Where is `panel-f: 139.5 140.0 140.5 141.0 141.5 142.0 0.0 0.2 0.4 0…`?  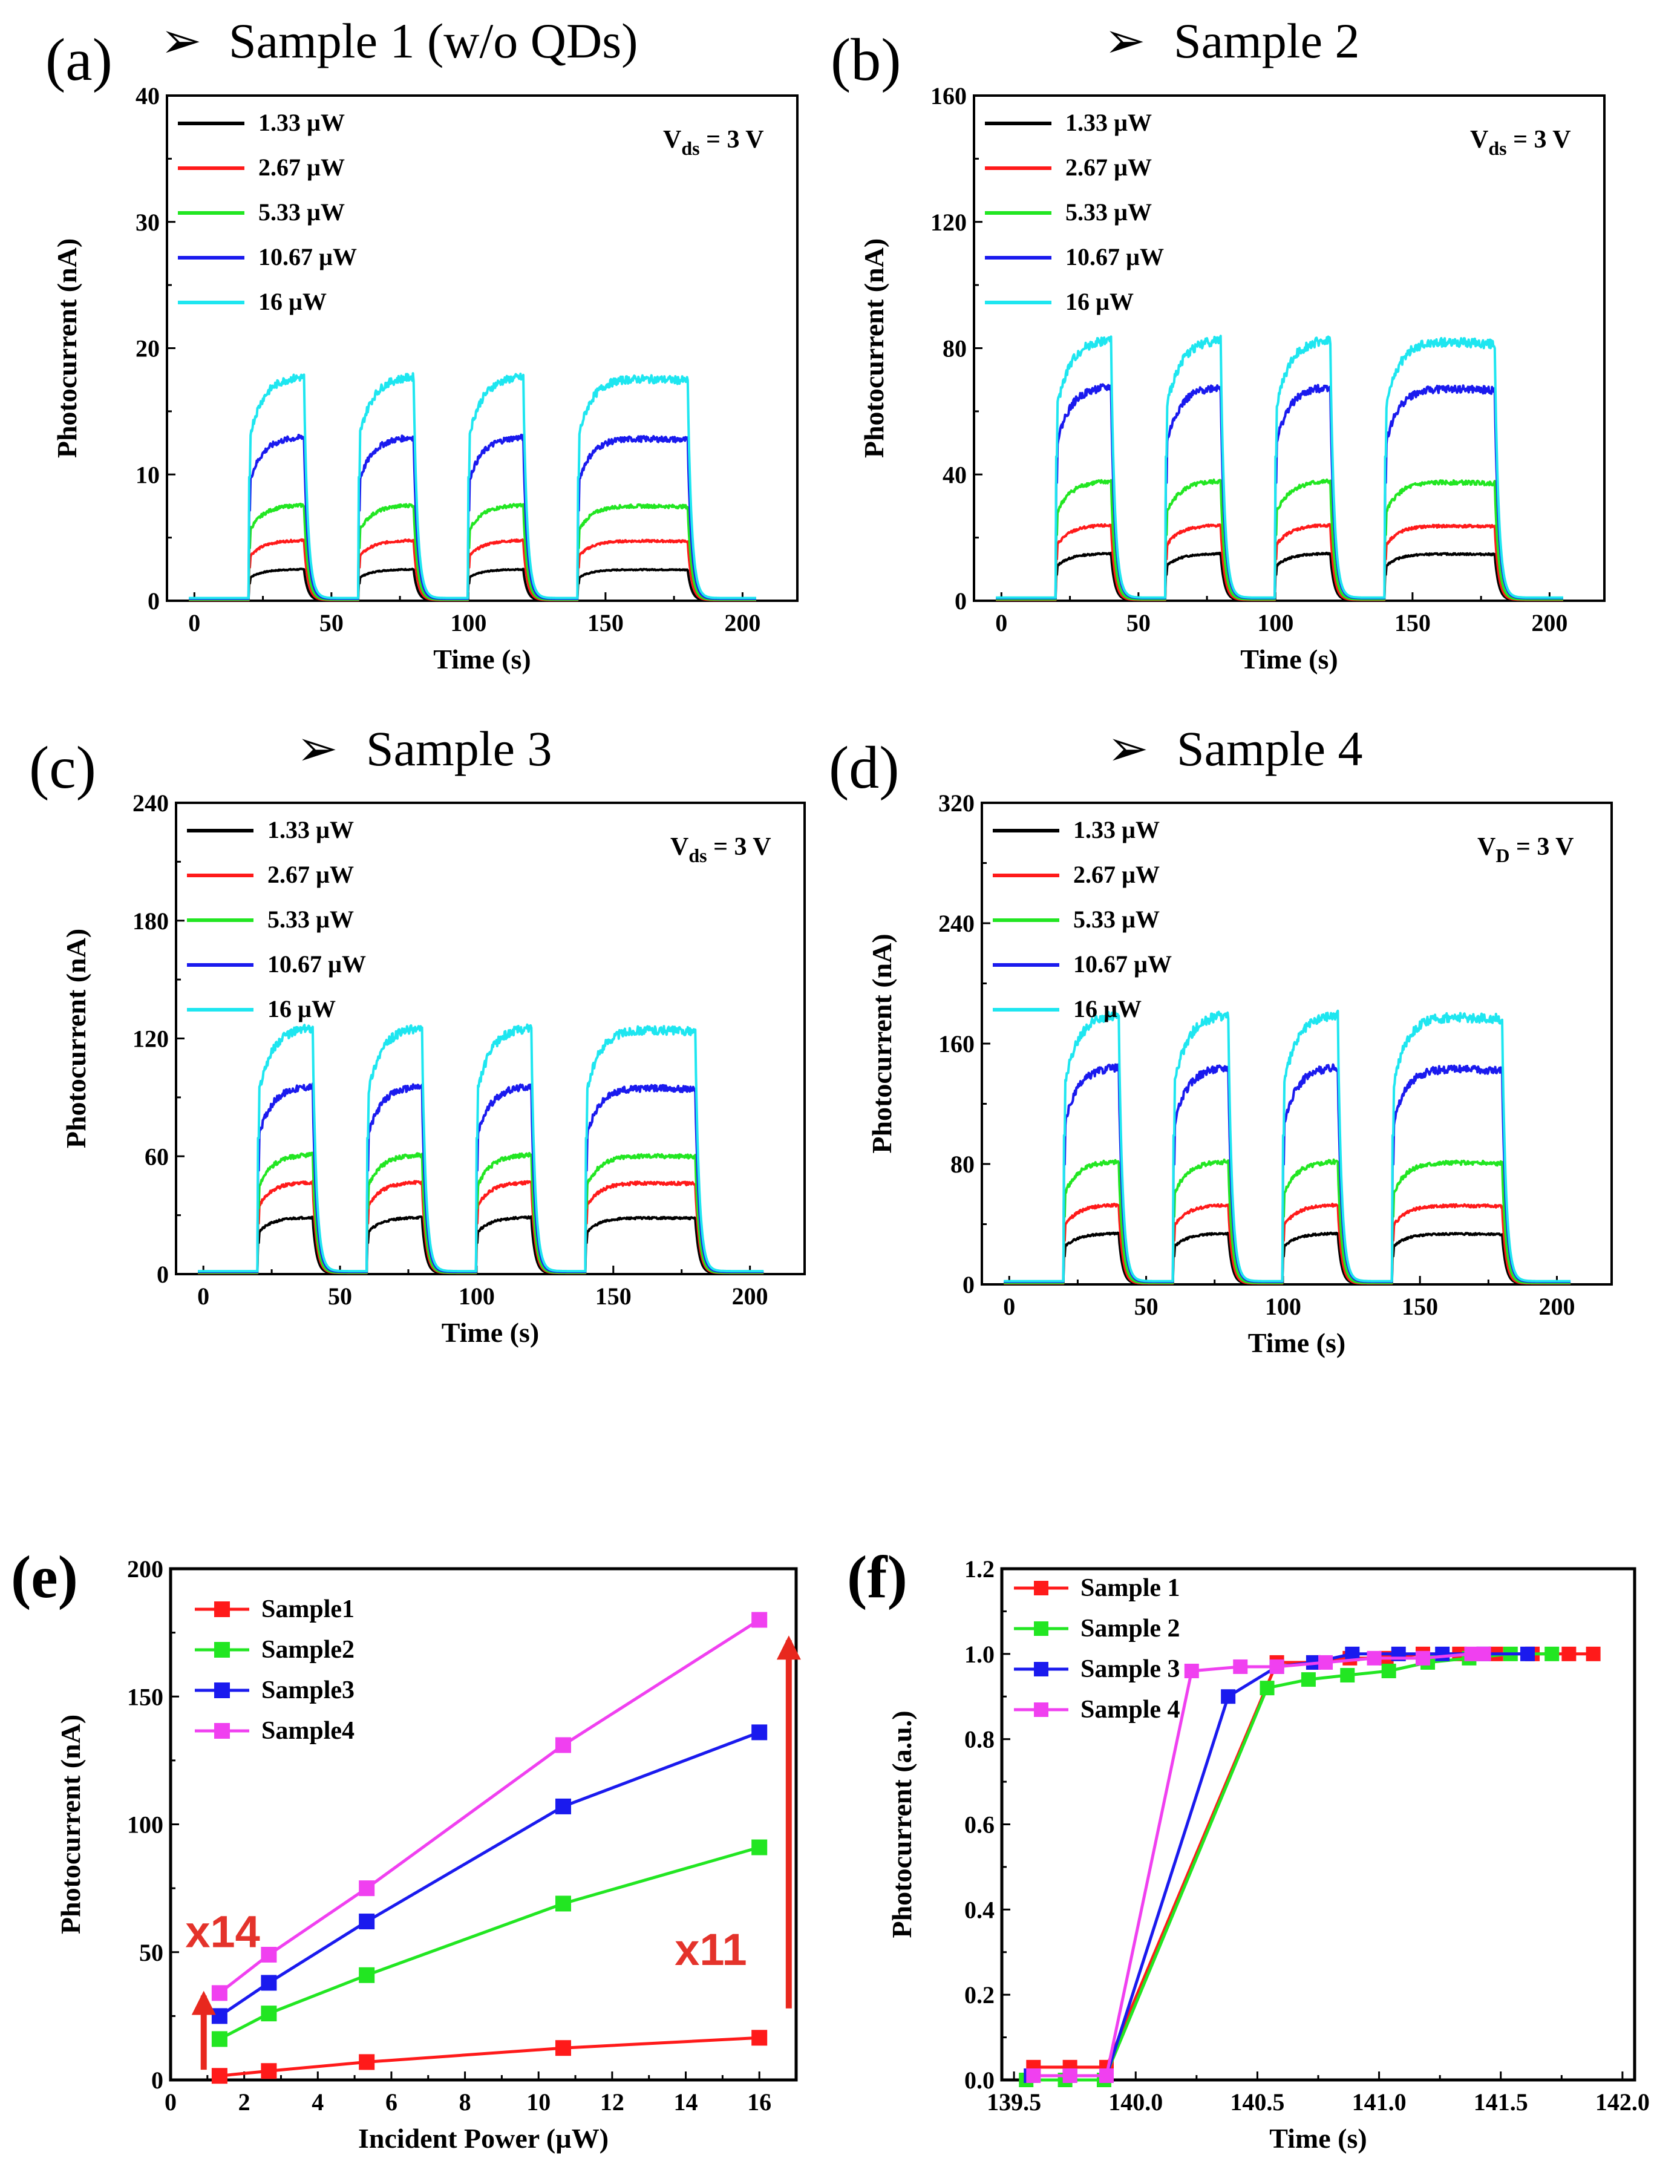
panel-f: 139.5 140.0 140.5 141.0 141.5 142.0 0.0 0.2 0.4 0… is located at coordinates (1268, 1854).